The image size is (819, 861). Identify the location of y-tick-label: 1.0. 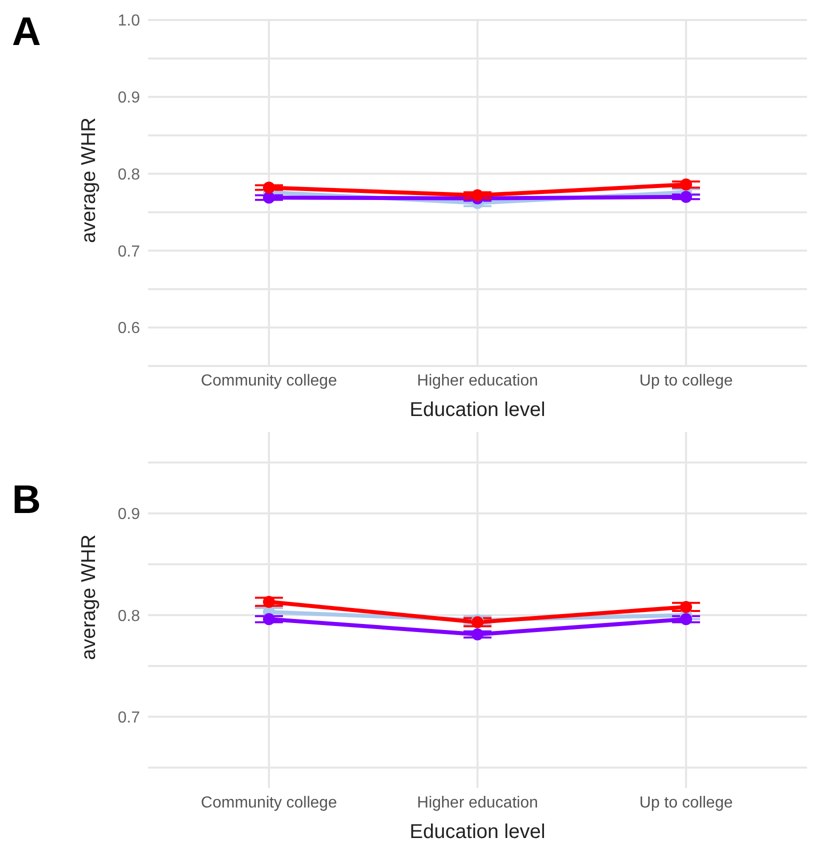
(129, 21).